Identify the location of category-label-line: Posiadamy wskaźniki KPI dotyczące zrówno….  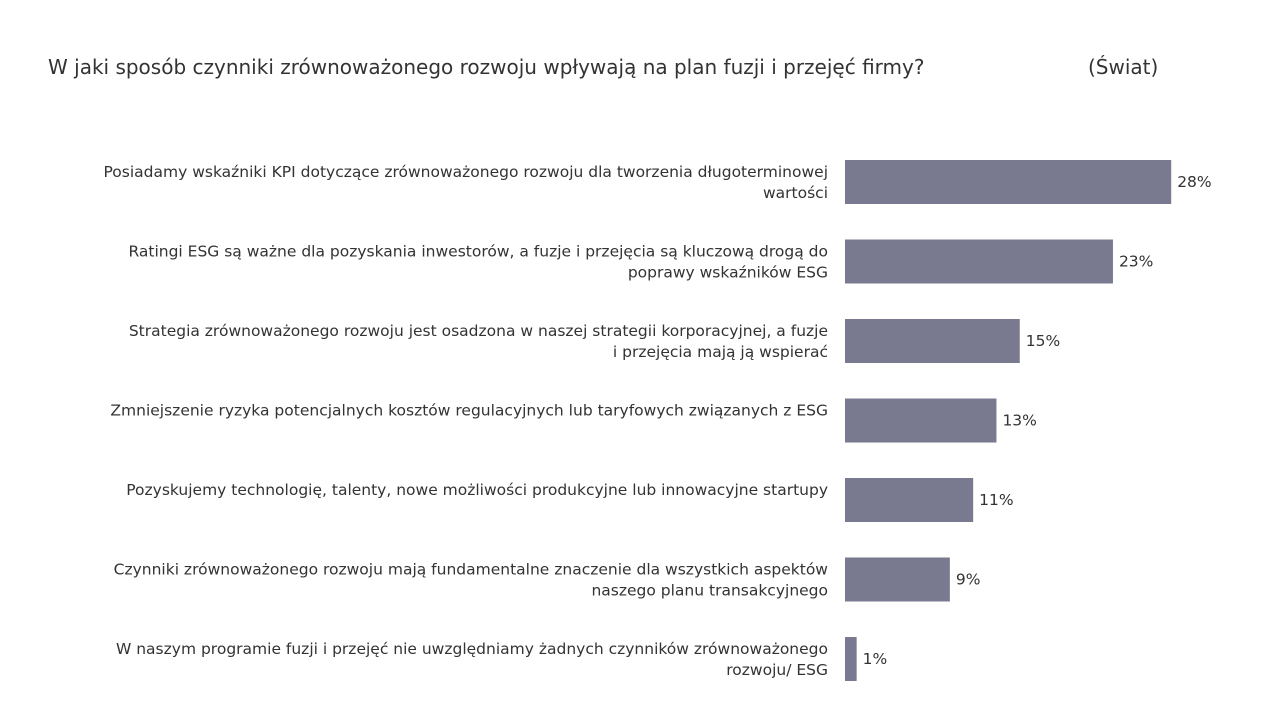
(466, 172).